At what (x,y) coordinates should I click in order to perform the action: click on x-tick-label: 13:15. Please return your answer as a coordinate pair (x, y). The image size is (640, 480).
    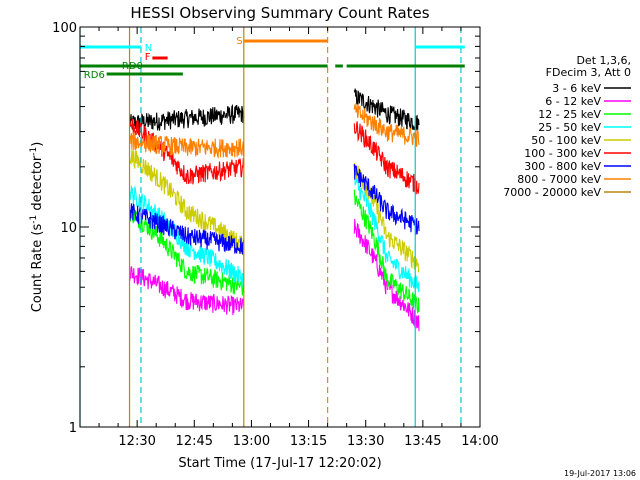
    Looking at the image, I should click on (308, 441).